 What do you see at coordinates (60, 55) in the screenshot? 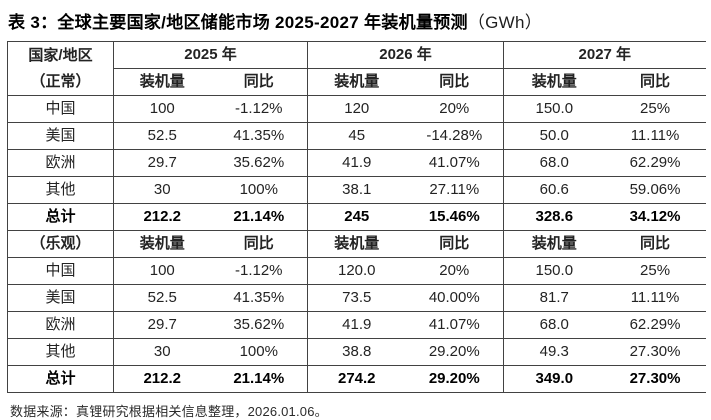
I see `corner-header-line1: 国家/地区` at bounding box center [60, 55].